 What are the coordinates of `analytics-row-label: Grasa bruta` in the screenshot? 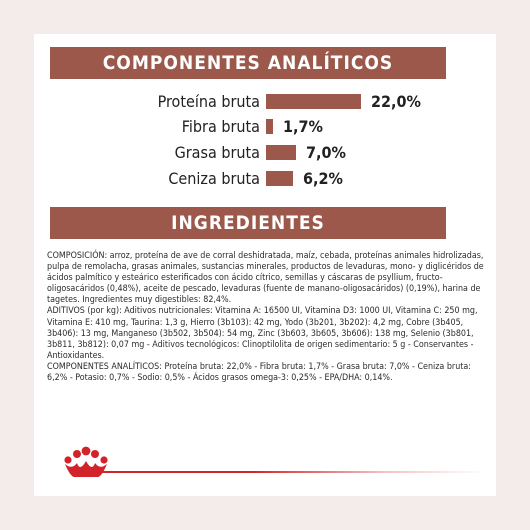 It's located at (217, 152).